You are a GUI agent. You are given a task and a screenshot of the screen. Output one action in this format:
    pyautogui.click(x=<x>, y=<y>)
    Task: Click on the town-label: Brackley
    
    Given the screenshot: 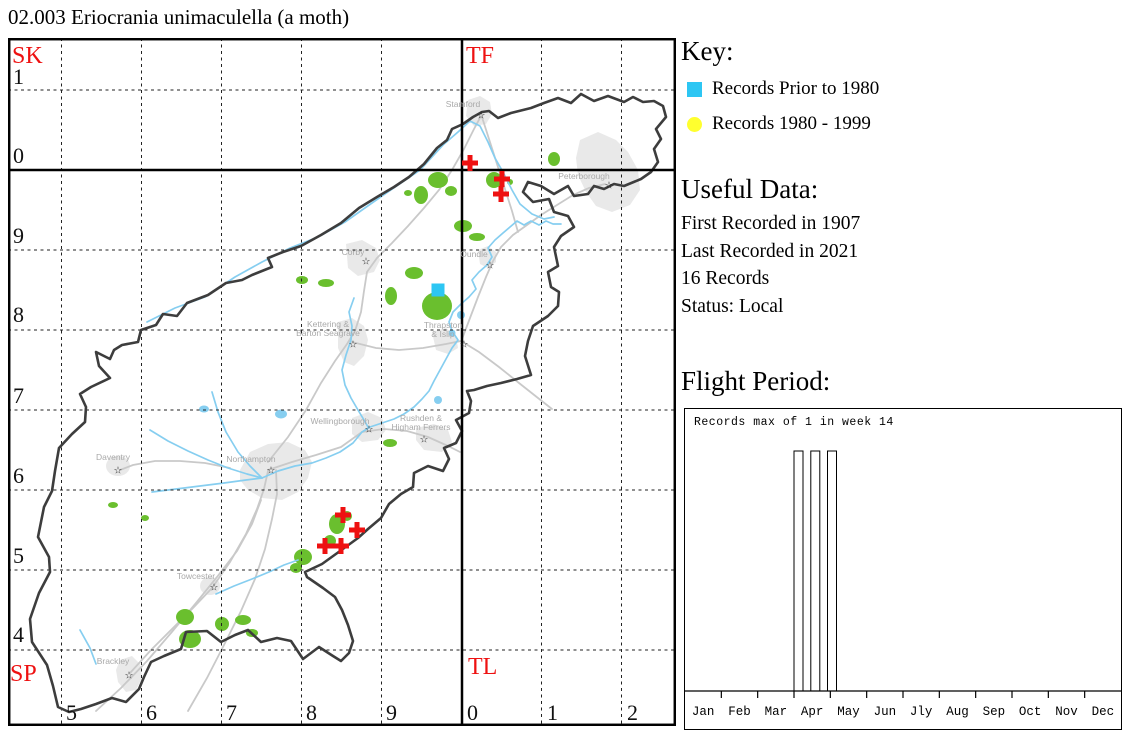 What is the action you would take?
    pyautogui.click(x=113, y=661)
    